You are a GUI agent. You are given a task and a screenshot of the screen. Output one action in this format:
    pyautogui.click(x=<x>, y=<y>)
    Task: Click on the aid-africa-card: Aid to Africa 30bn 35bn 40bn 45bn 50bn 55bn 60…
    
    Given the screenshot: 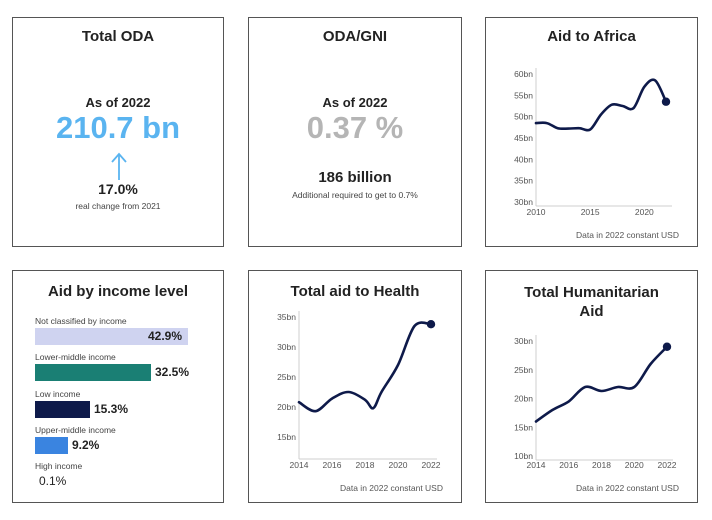 What is the action you would take?
    pyautogui.click(x=591, y=132)
    